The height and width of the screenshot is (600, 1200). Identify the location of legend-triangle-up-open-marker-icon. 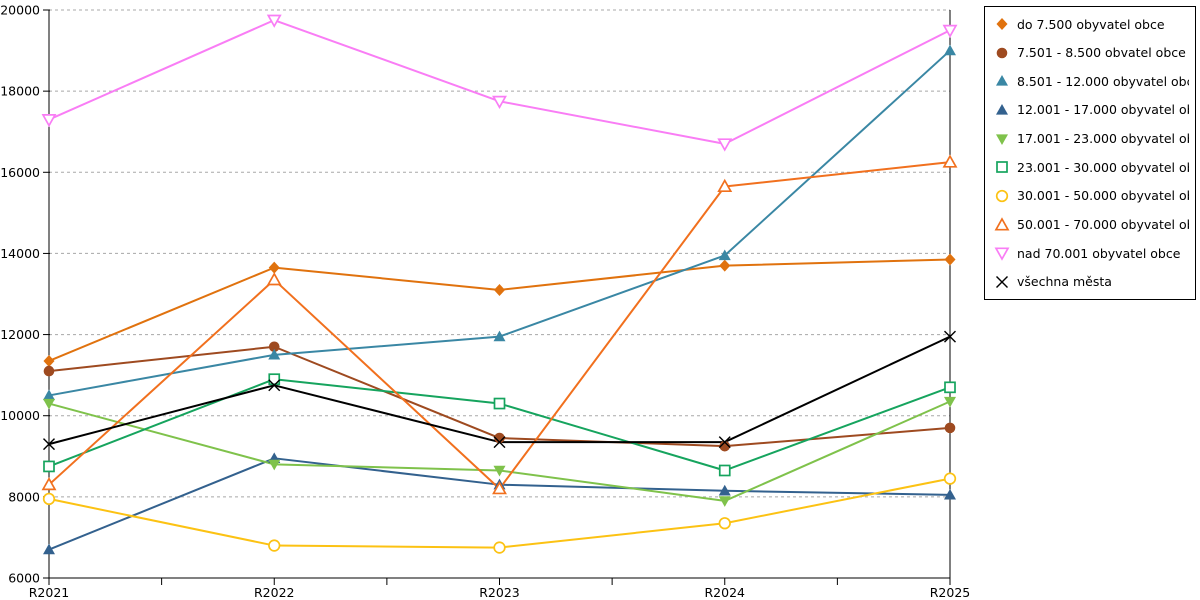
(1002, 223).